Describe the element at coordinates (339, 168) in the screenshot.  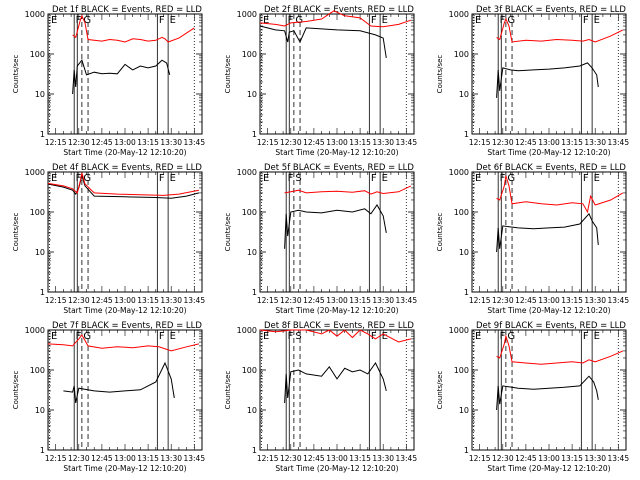
I see `panel-title: Det 5f BLACK = Events, RED = LLD` at that location.